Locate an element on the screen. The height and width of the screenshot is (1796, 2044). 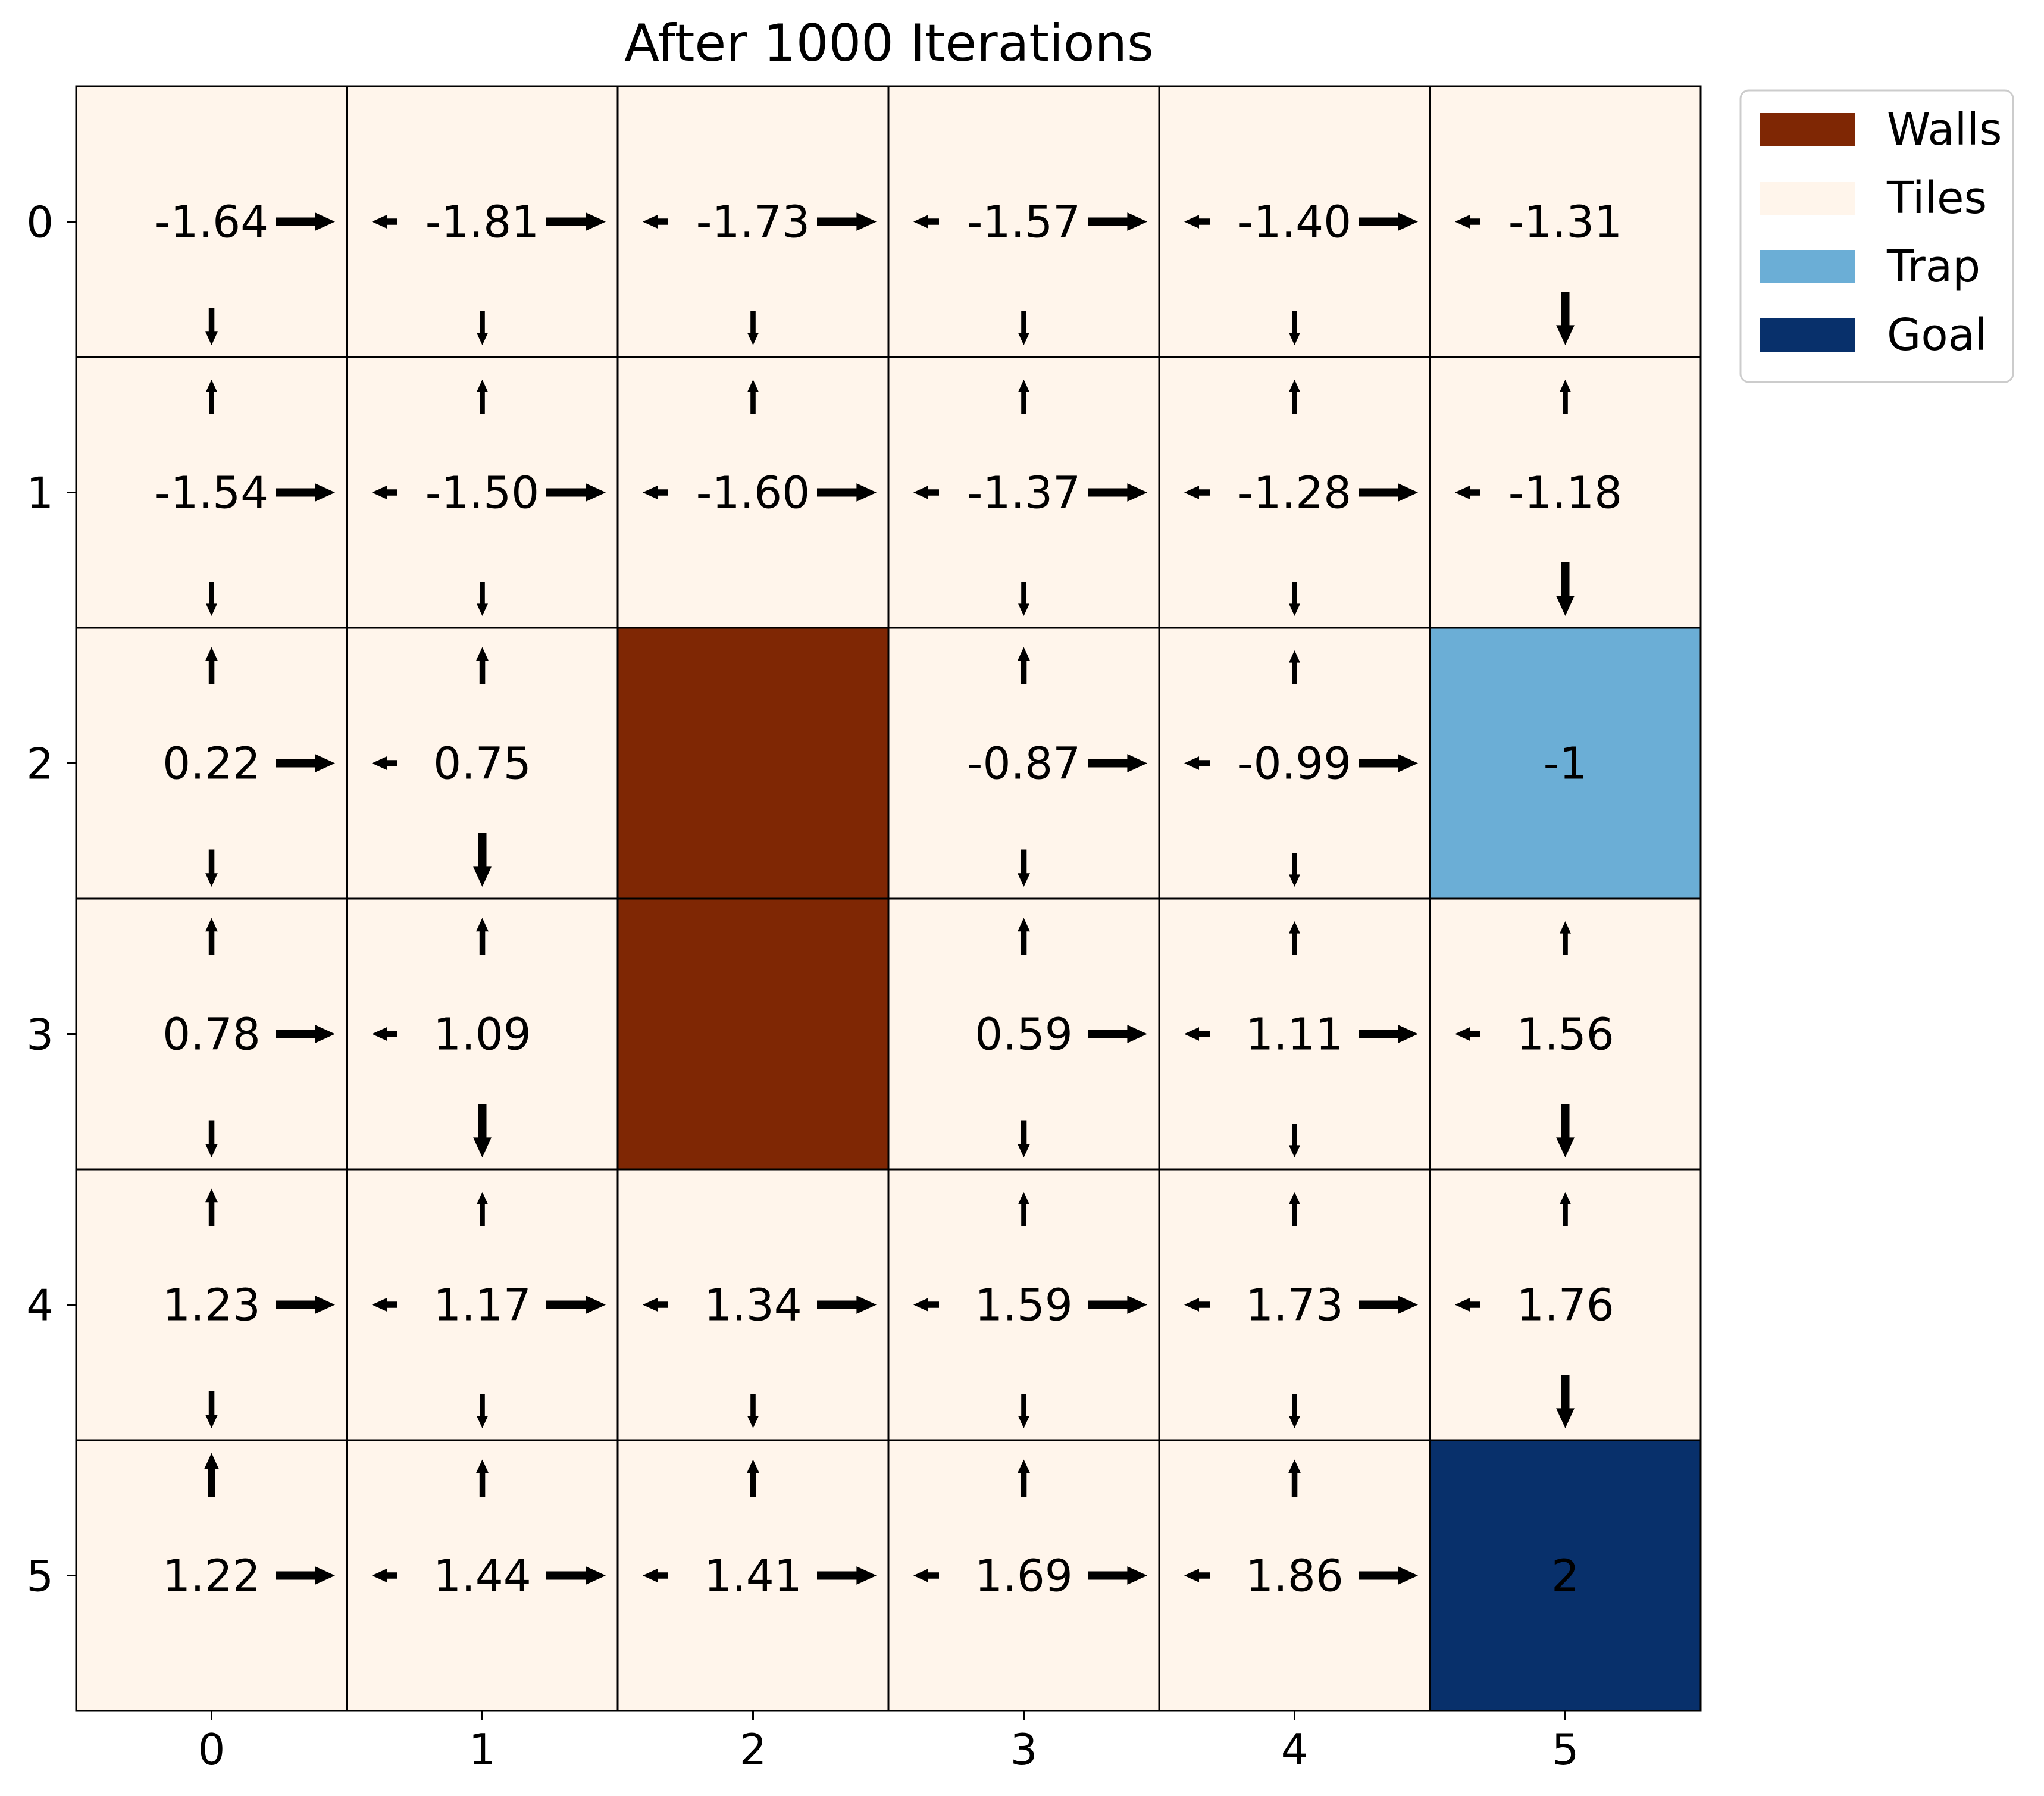
arrow-1-3-right is located at coordinates (1117, 492).